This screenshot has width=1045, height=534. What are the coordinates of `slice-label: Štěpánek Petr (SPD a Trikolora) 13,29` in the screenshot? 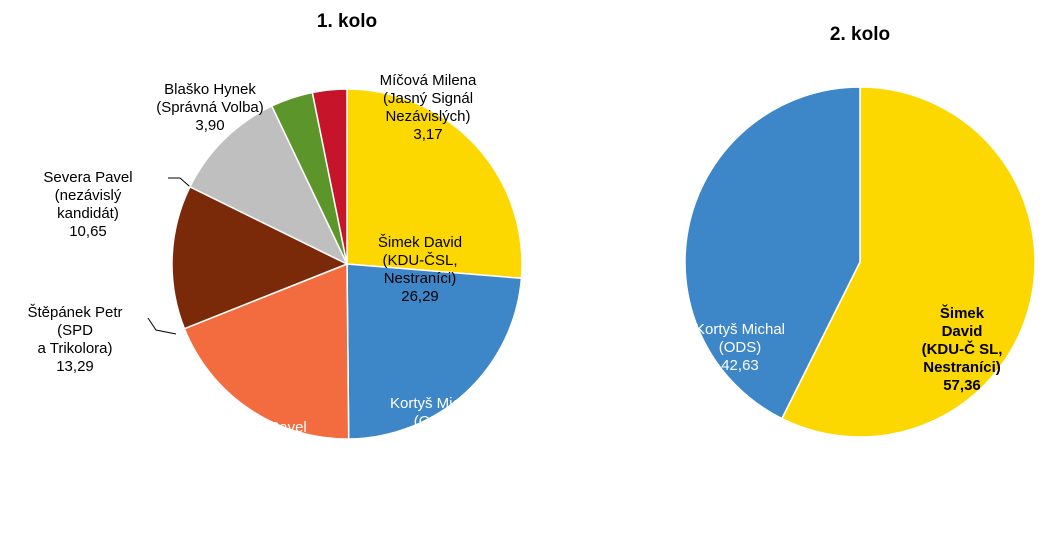 It's located at (74, 340).